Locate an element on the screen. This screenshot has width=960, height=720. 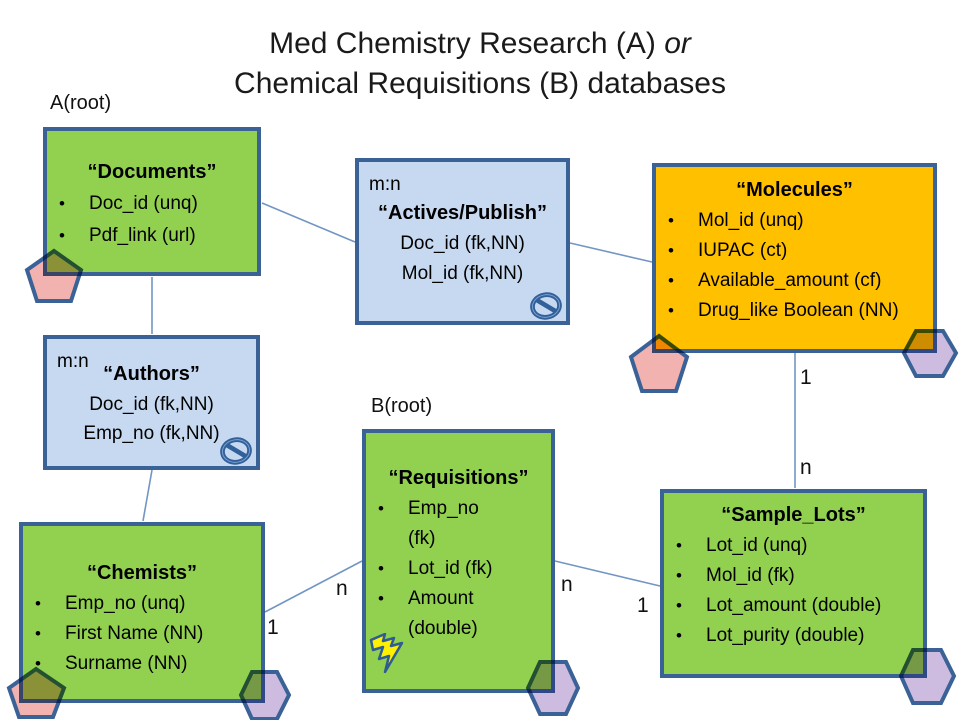
attribute-row: • Amount (double) is located at coordinates (458, 614).